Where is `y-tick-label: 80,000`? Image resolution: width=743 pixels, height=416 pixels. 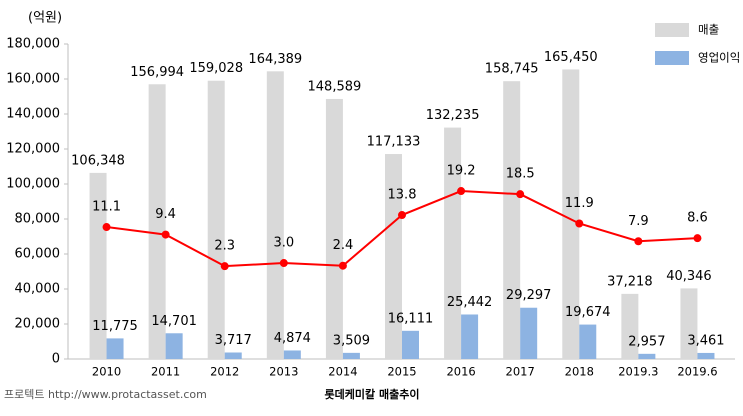
y-tick-label: 80,000 is located at coordinates (38, 219).